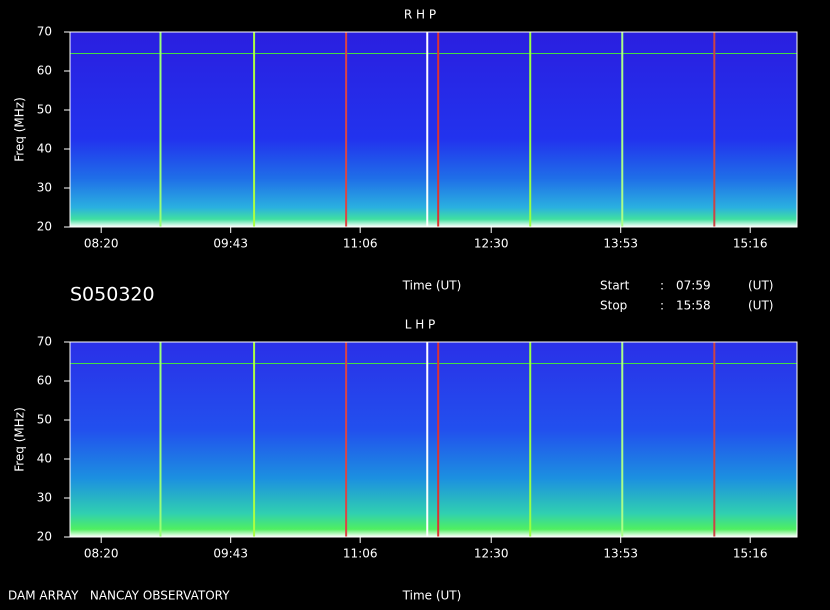  Describe the element at coordinates (693, 306) in the screenshot. I see `stop-time: 15:58` at that location.